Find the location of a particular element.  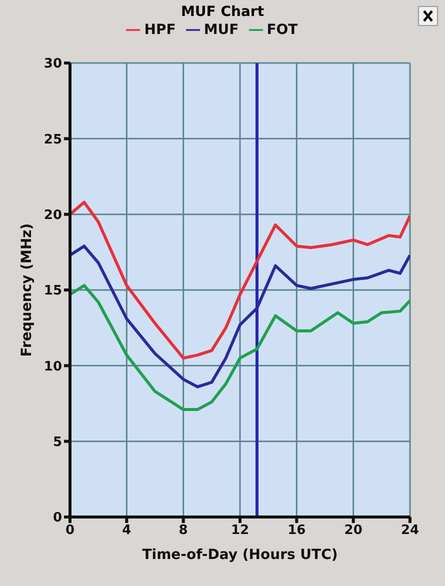

x-tick-label: 24 is located at coordinates (410, 530).